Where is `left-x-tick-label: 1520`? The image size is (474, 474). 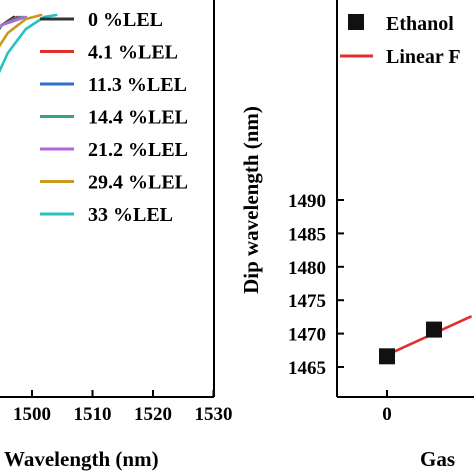 left-x-tick-label: 1520 is located at coordinates (153, 414).